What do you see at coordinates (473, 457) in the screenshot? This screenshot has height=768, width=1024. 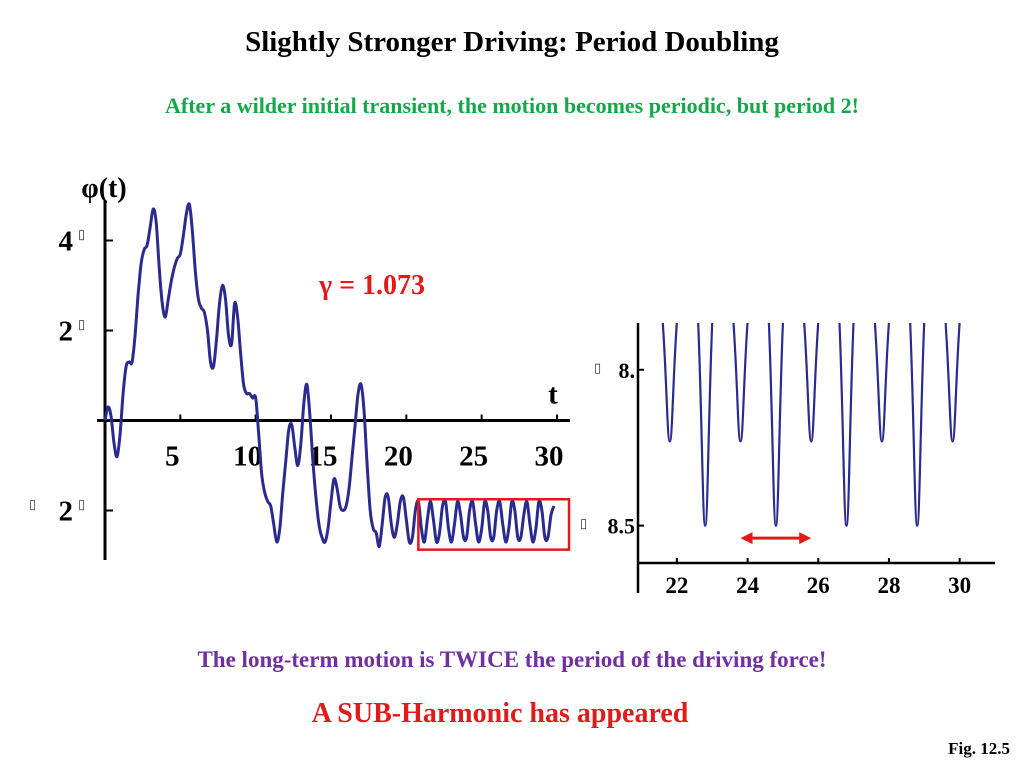 I see `x-tick-label: 25` at bounding box center [473, 457].